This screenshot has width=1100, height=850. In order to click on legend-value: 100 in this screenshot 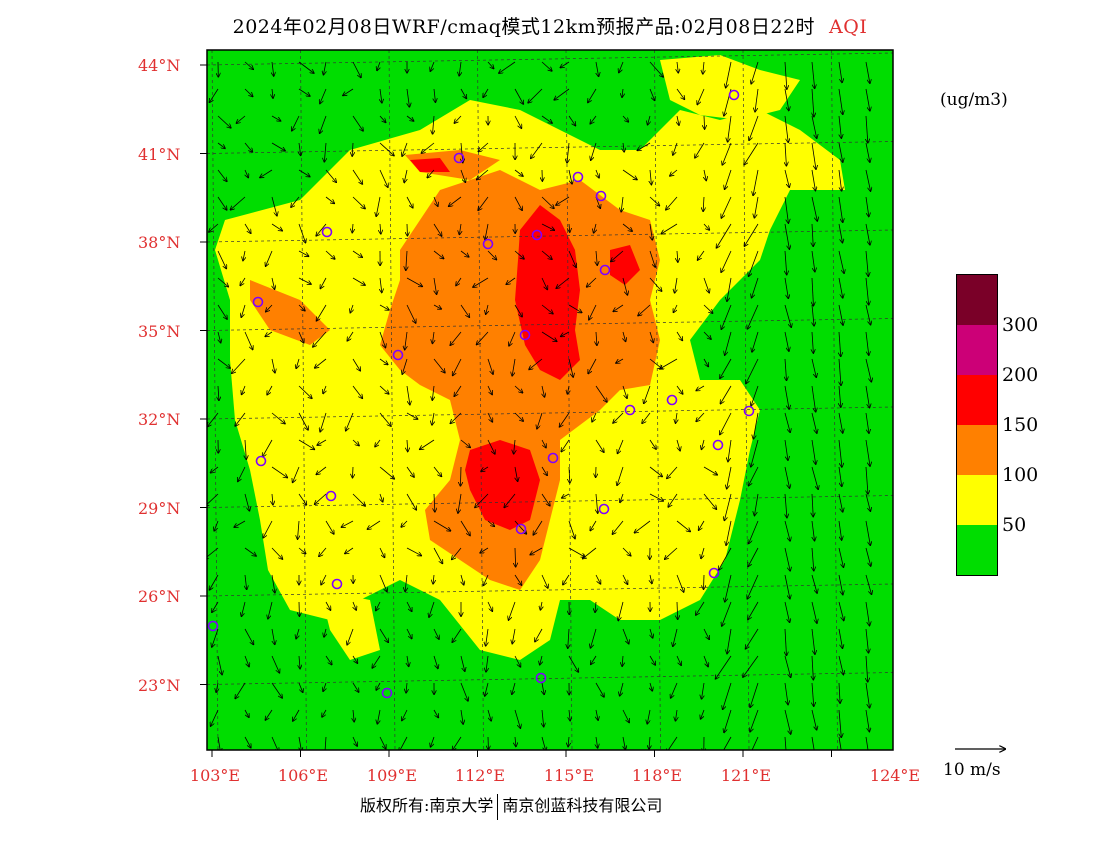, I will do `click(1020, 475)`.